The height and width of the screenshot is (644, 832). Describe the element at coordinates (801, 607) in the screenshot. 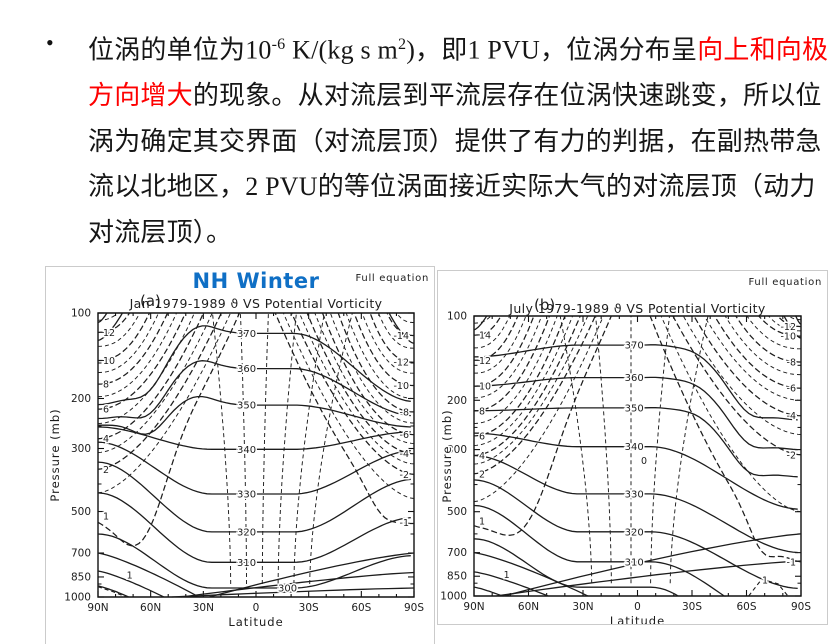

I see `x-tick-label: 90S` at that location.